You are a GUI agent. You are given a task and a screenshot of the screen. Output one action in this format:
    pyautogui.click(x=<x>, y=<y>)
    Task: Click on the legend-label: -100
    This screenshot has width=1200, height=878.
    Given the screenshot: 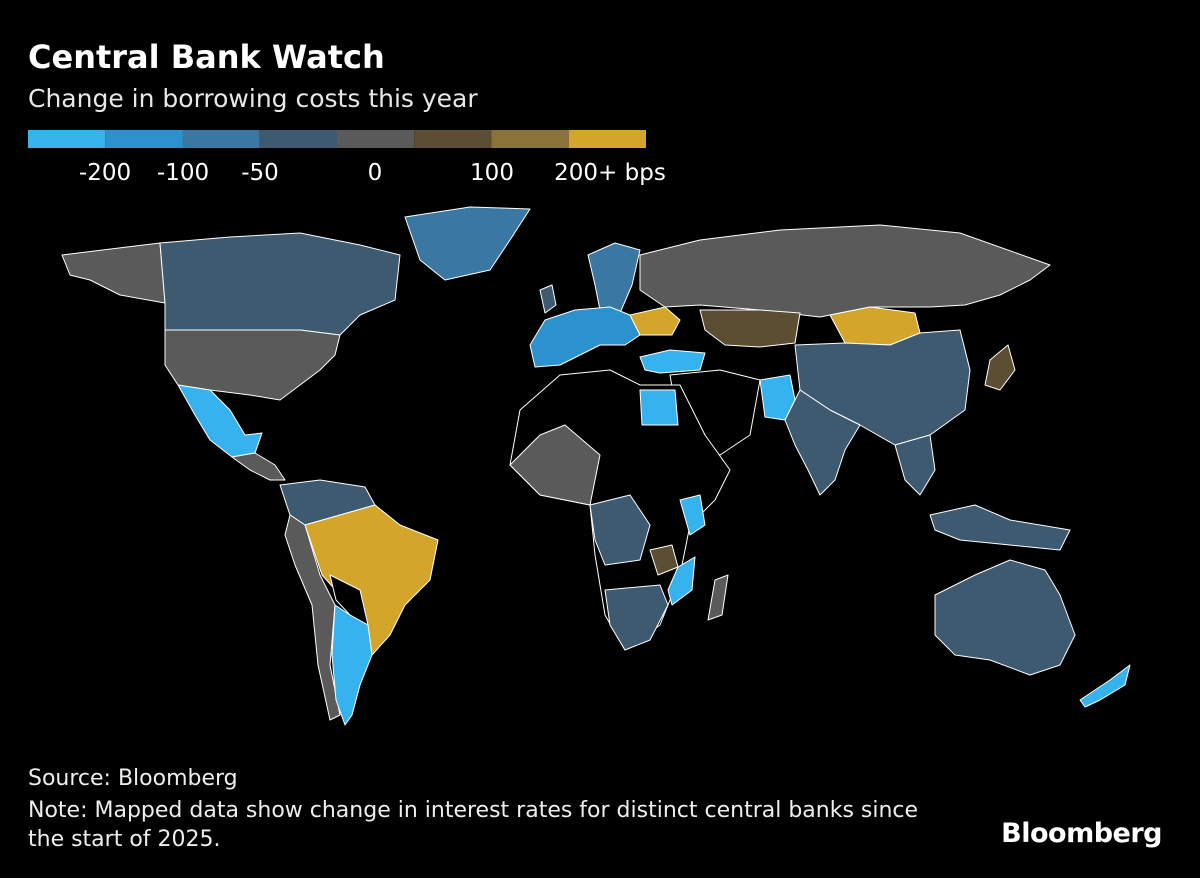 What is the action you would take?
    pyautogui.click(x=183, y=173)
    